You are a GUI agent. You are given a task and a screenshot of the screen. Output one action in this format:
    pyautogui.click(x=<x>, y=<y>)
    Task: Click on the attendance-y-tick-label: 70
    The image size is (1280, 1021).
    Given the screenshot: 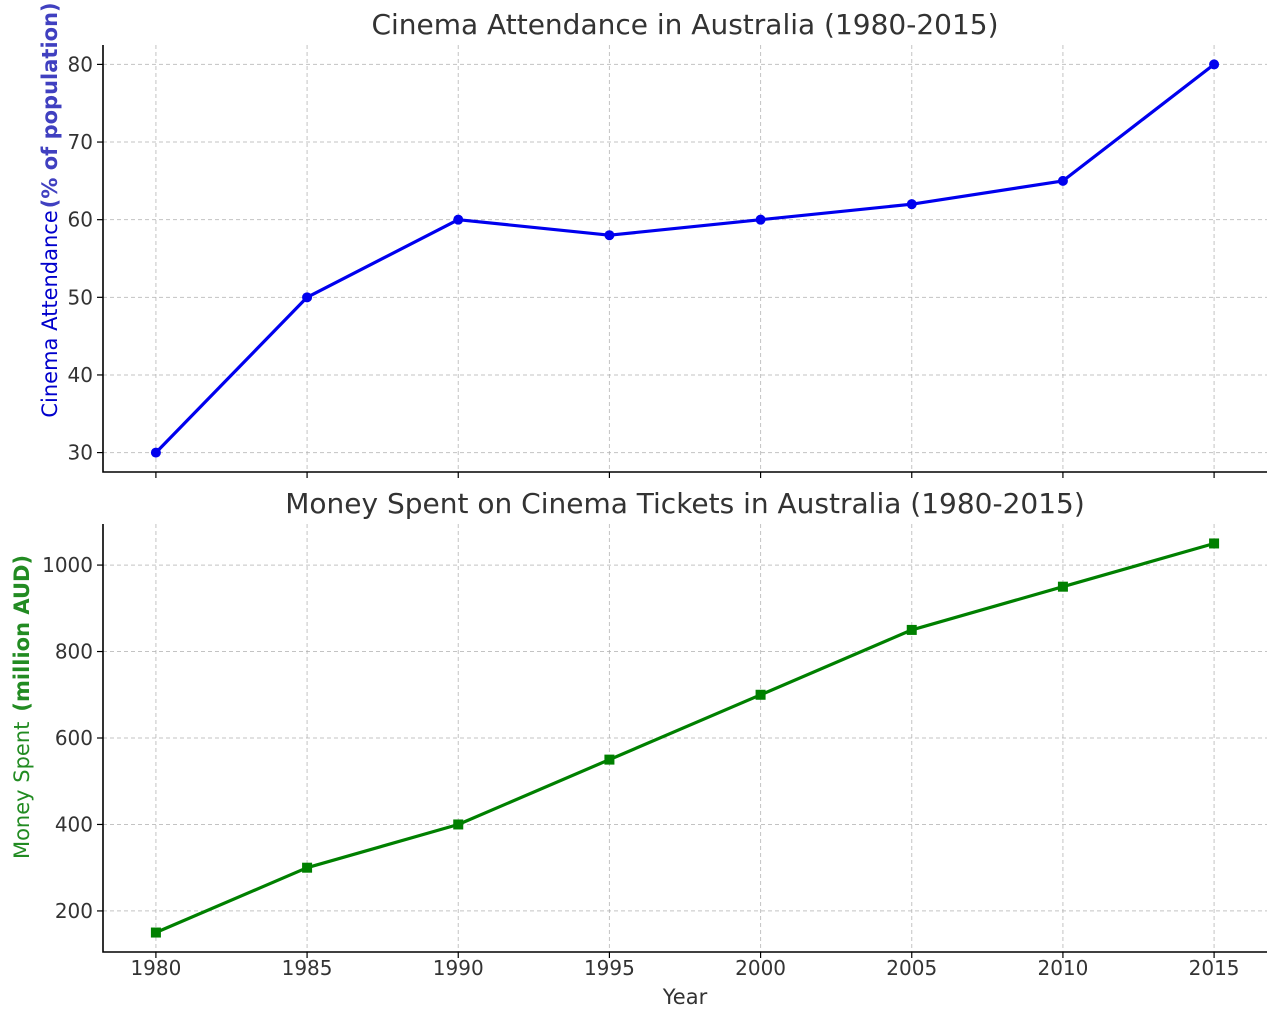 What is the action you would take?
    pyautogui.click(x=80, y=142)
    